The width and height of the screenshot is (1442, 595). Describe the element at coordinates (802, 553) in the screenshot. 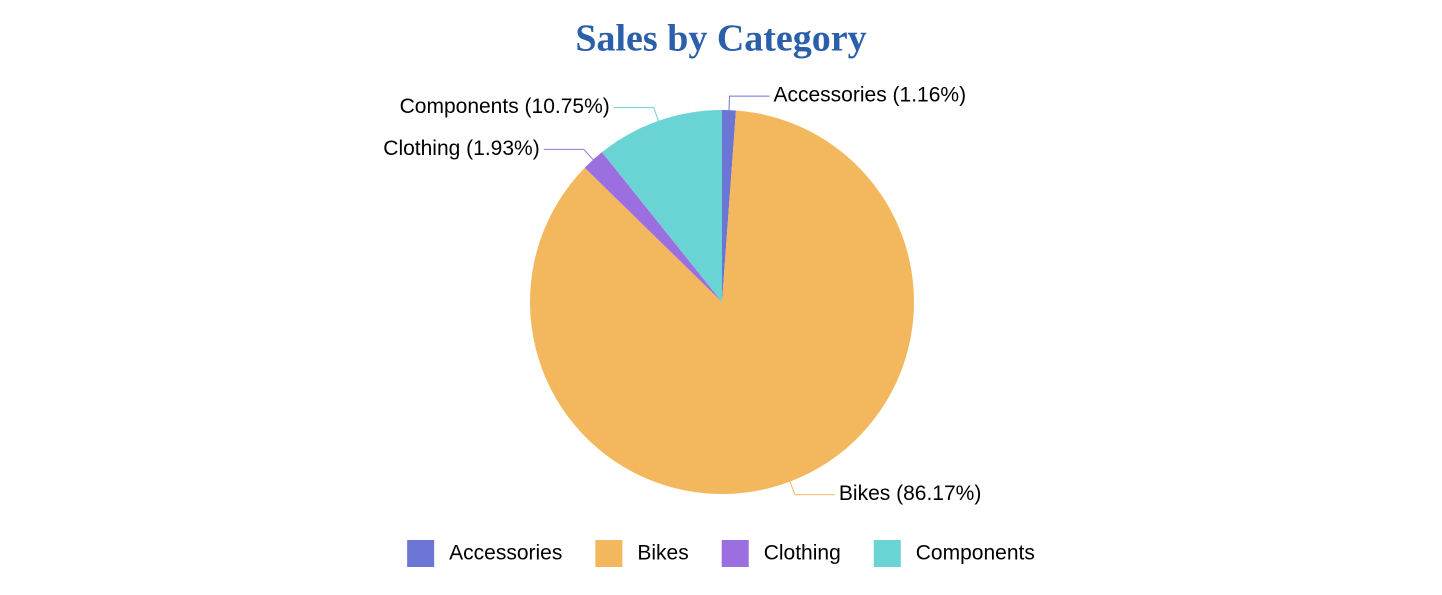

I see `legend-label: Clothing` at that location.